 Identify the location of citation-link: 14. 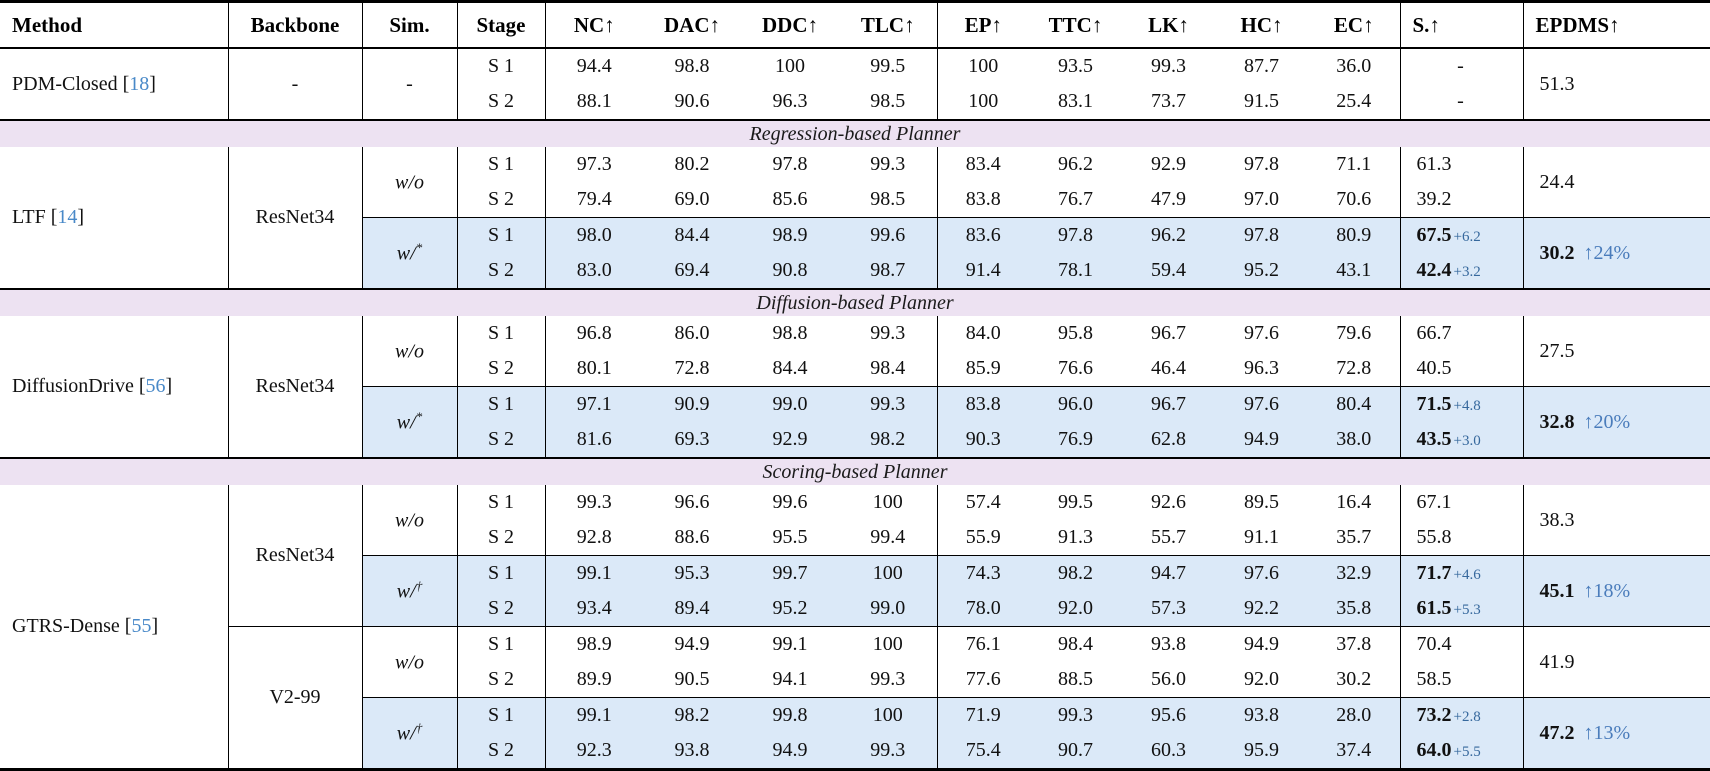
(67, 217).